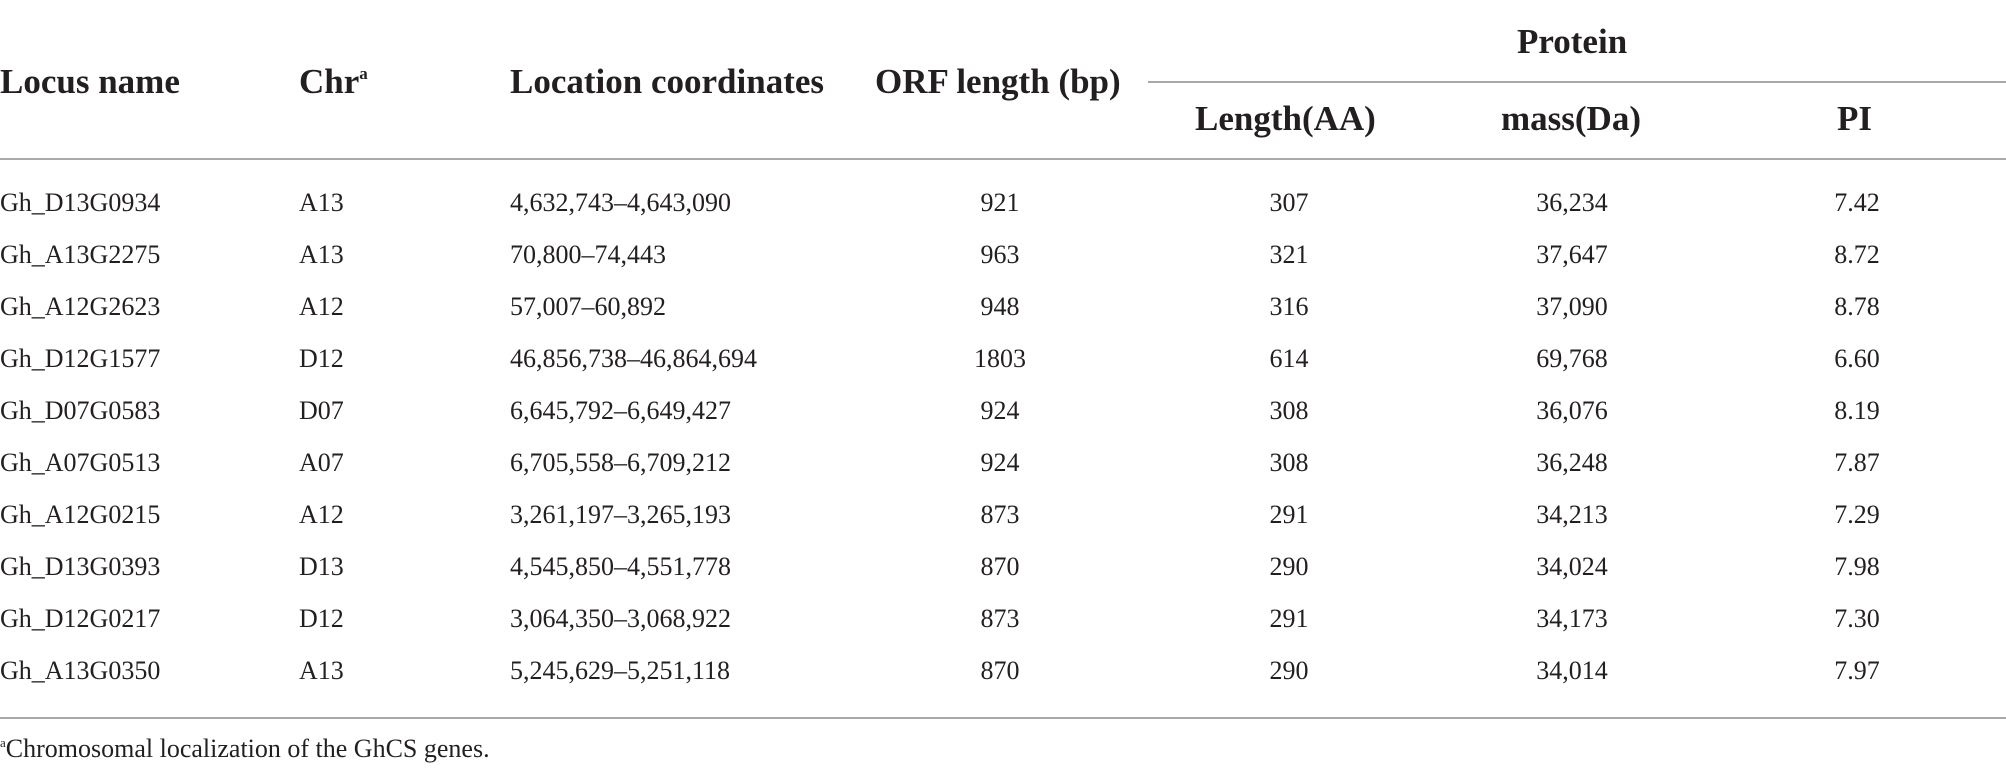 The height and width of the screenshot is (770, 2006). I want to click on header-chr: Chra, so click(333, 81).